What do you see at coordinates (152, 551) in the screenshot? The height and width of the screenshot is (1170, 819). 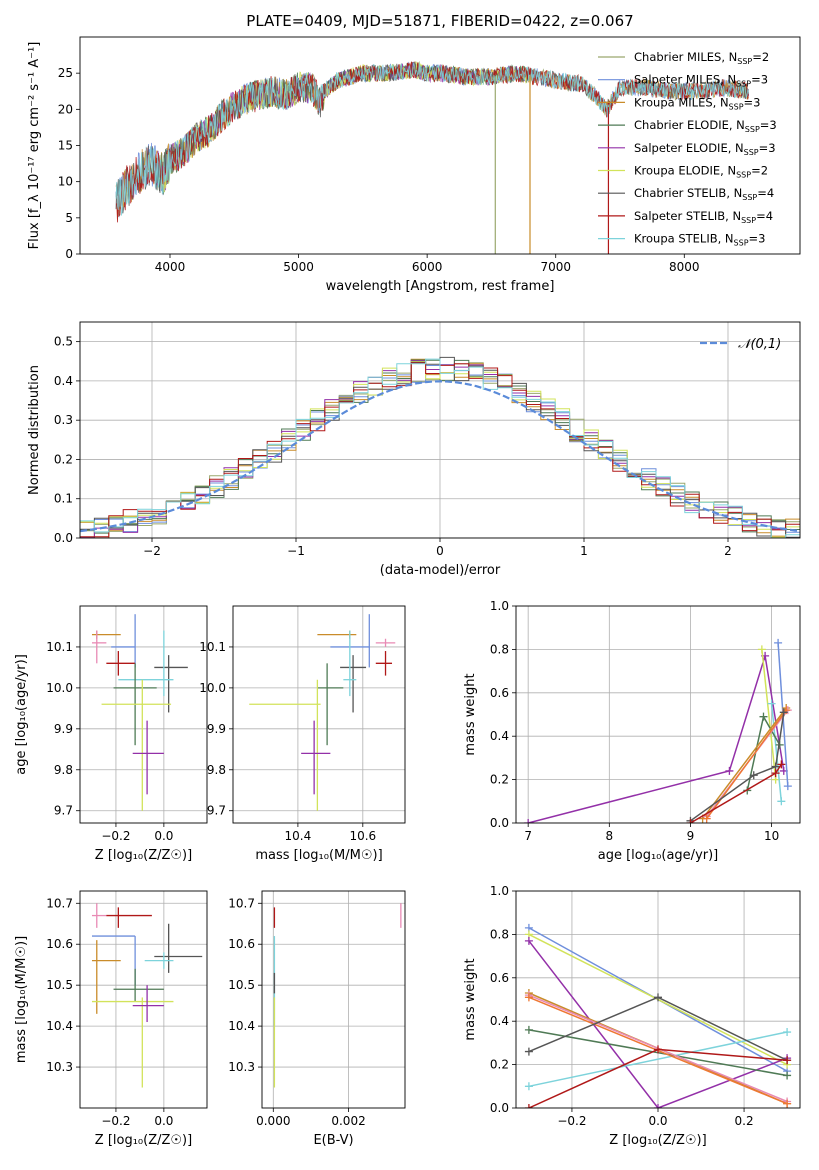 I see `x-tick-label: −2` at bounding box center [152, 551].